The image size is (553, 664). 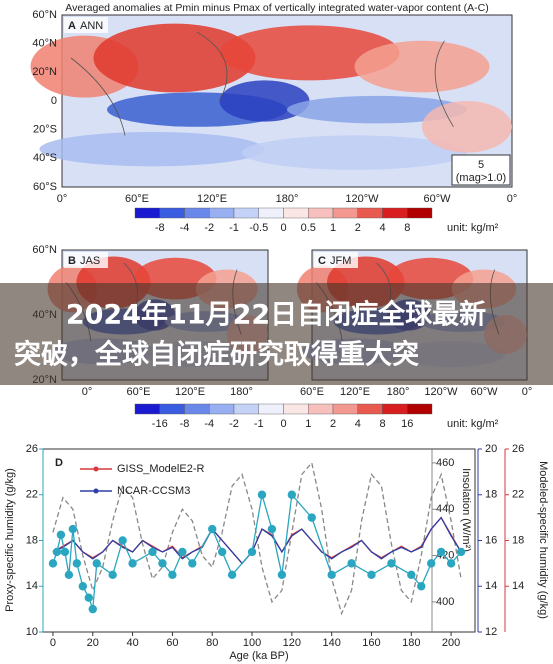 I want to click on season-label: JFM, so click(x=340, y=261).